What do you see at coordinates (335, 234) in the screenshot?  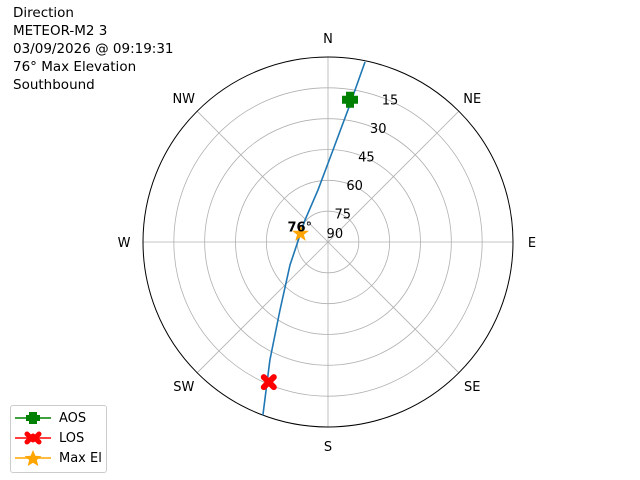 I see `radial-tick-label: 90` at bounding box center [335, 234].